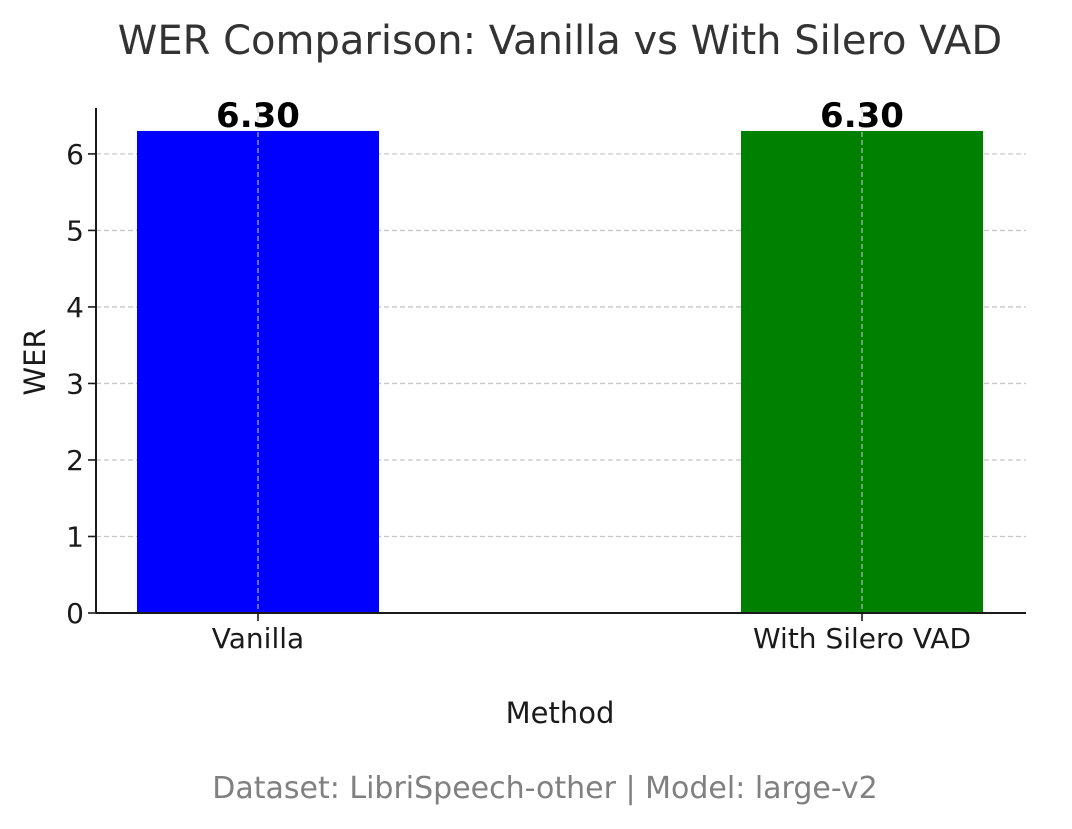 The width and height of the screenshot is (1072, 829). I want to click on bar-value-labels: 6.30 6.30, so click(560, 116).